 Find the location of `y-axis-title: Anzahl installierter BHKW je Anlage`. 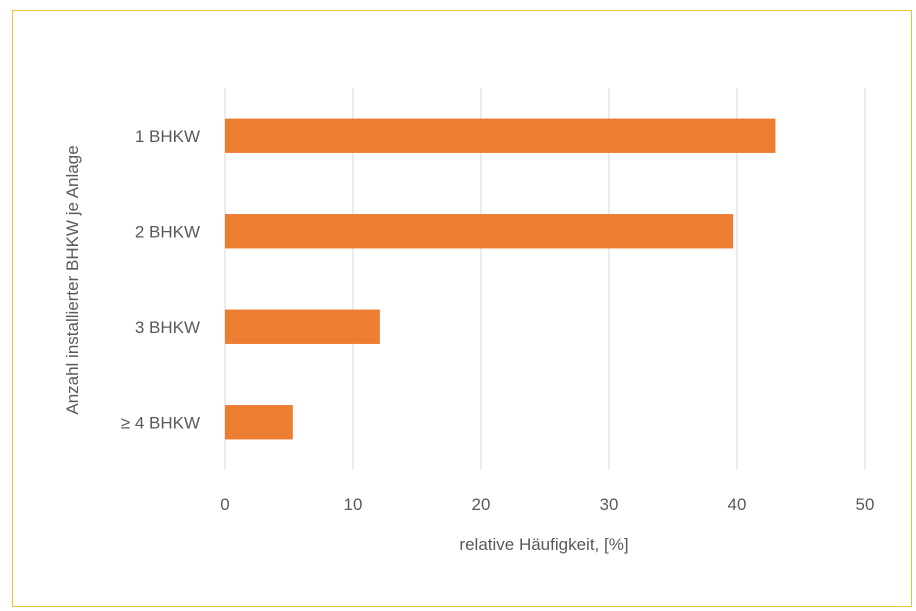

y-axis-title: Anzahl installierter BHKW je Anlage is located at coordinates (72, 279).